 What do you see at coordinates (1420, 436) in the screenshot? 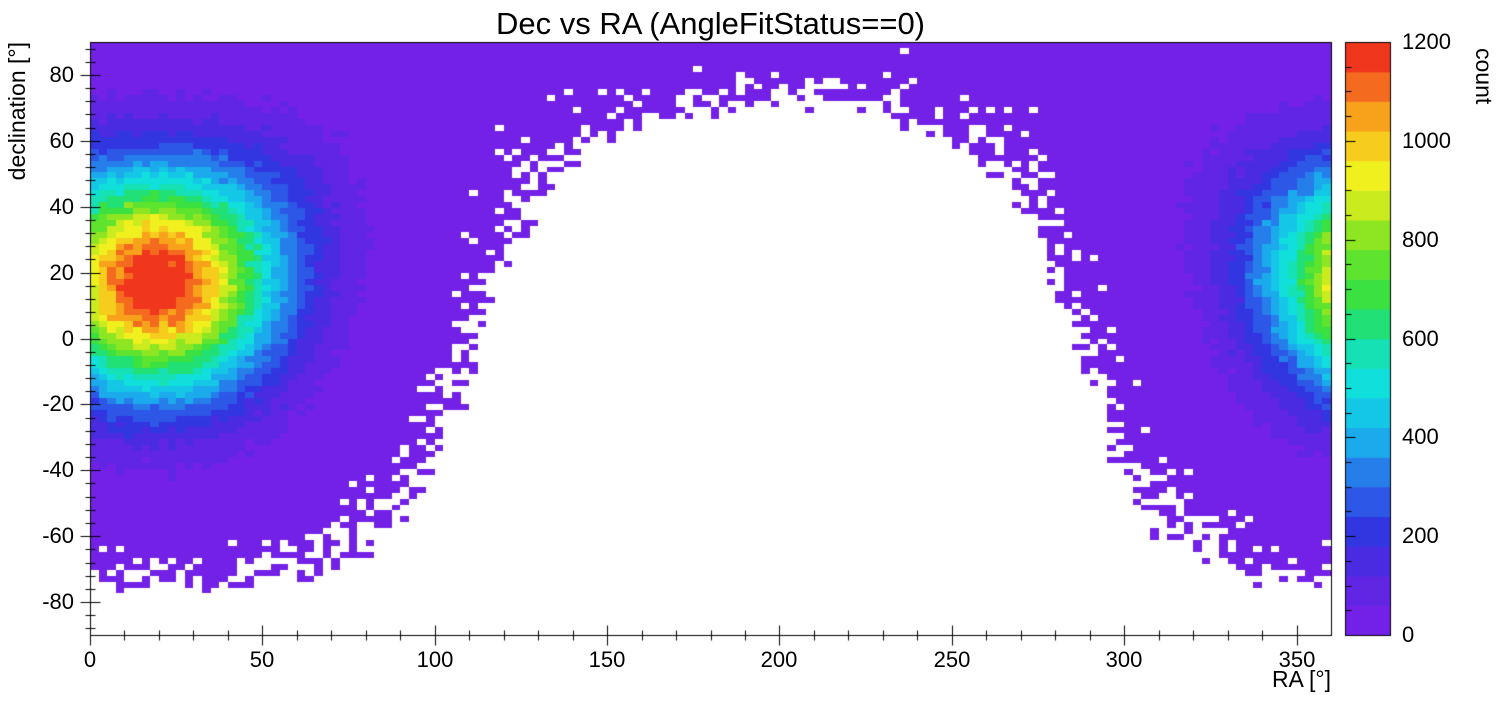
I see `z-tick-label: 400` at bounding box center [1420, 436].